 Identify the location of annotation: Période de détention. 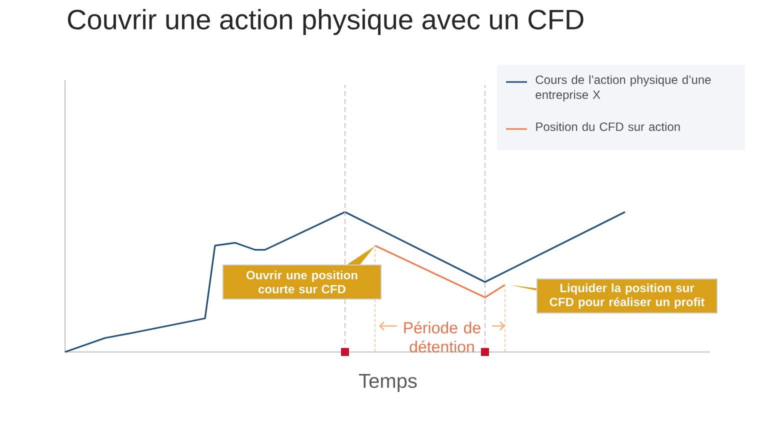
(442, 337).